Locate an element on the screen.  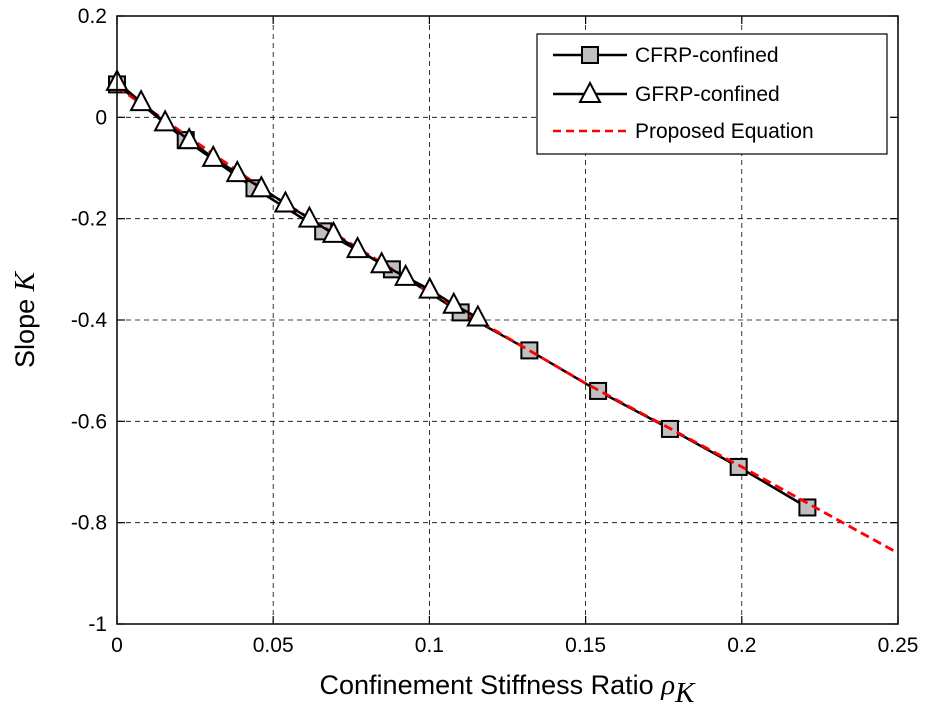
y-axis-label-text: Slope is located at coordinates (25, 329).